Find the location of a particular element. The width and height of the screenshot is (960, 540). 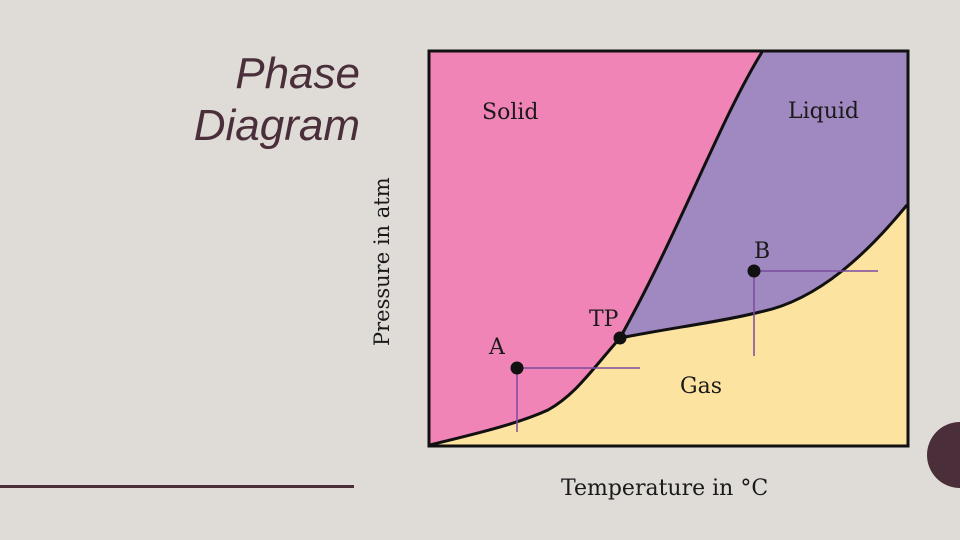

point-a-marker is located at coordinates (517, 368).